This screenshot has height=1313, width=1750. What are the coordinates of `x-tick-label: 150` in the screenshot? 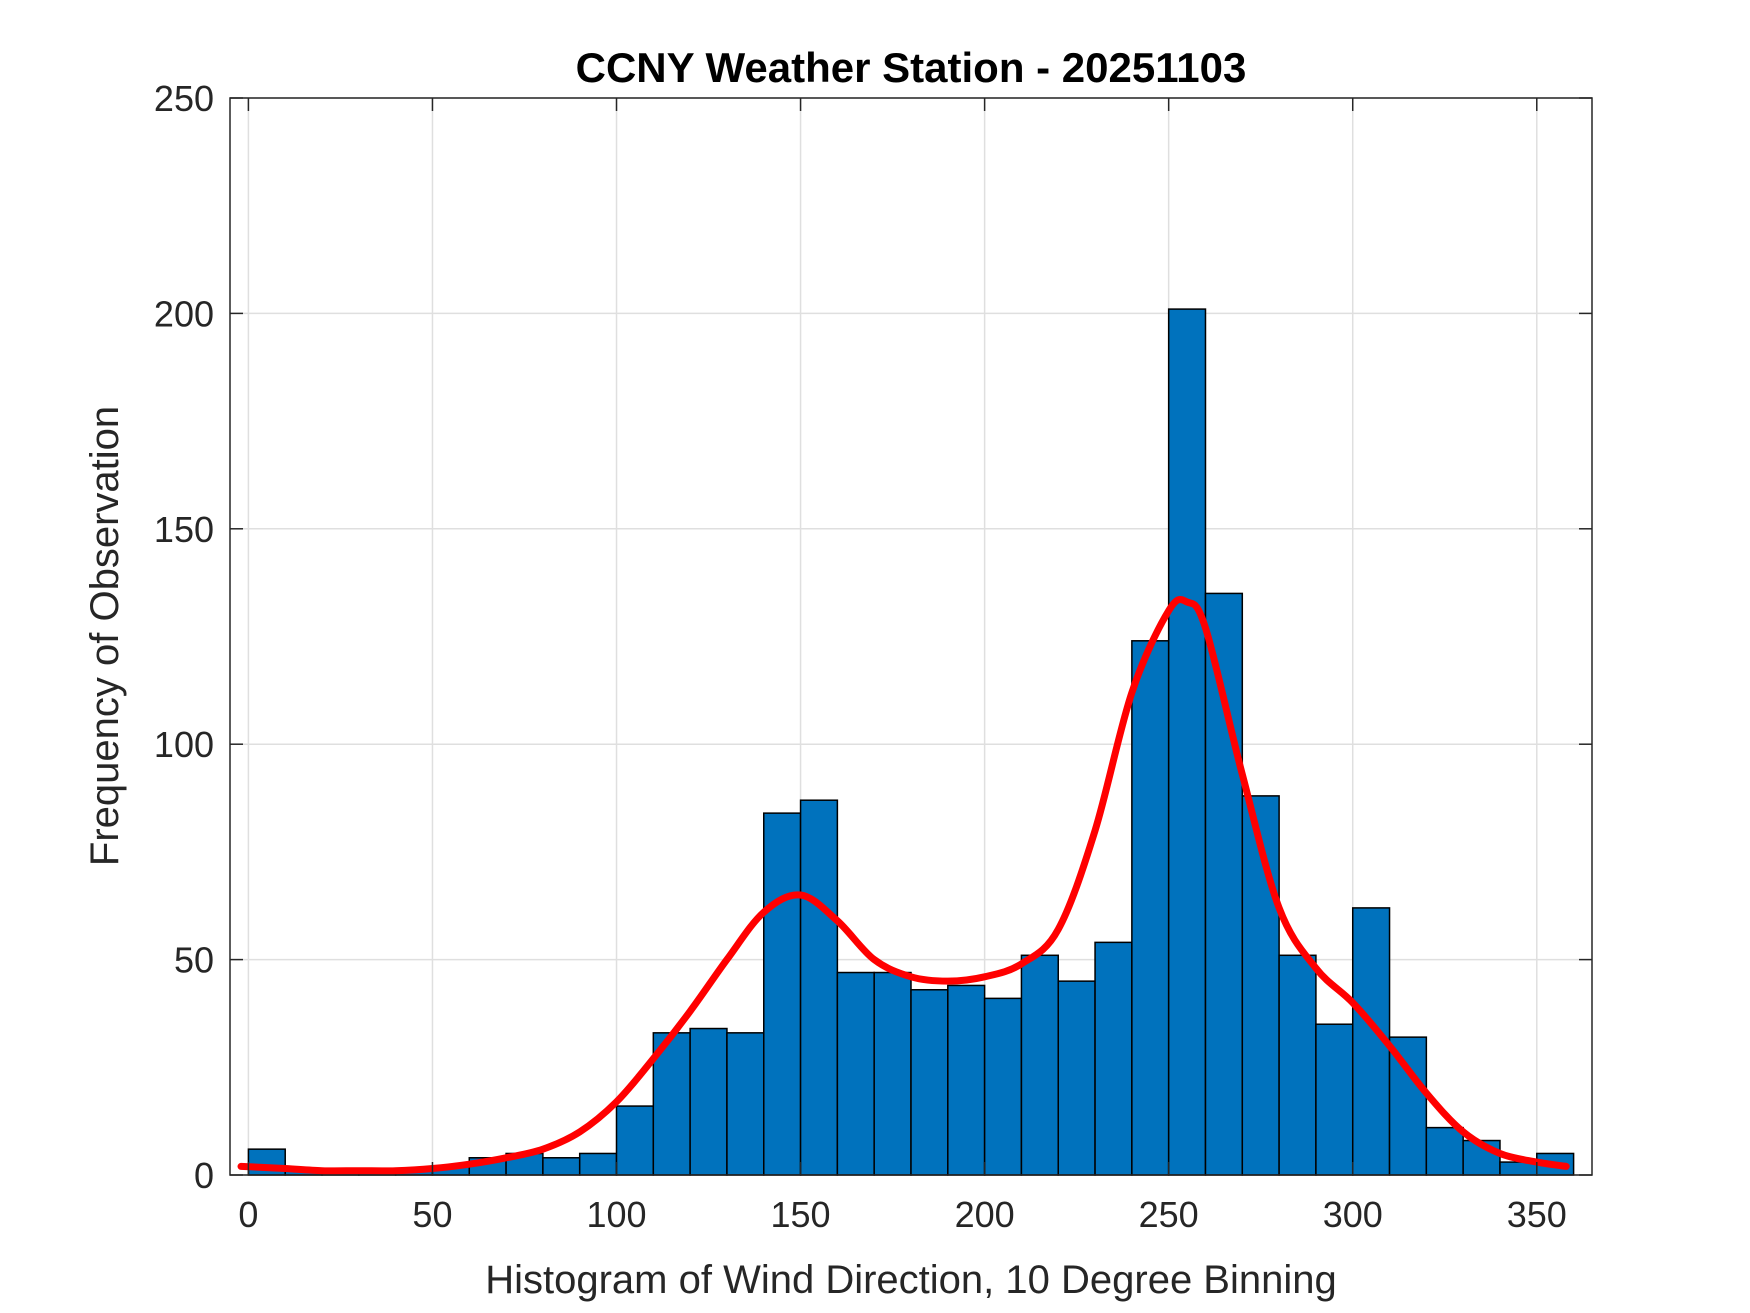 It's located at (801, 1214).